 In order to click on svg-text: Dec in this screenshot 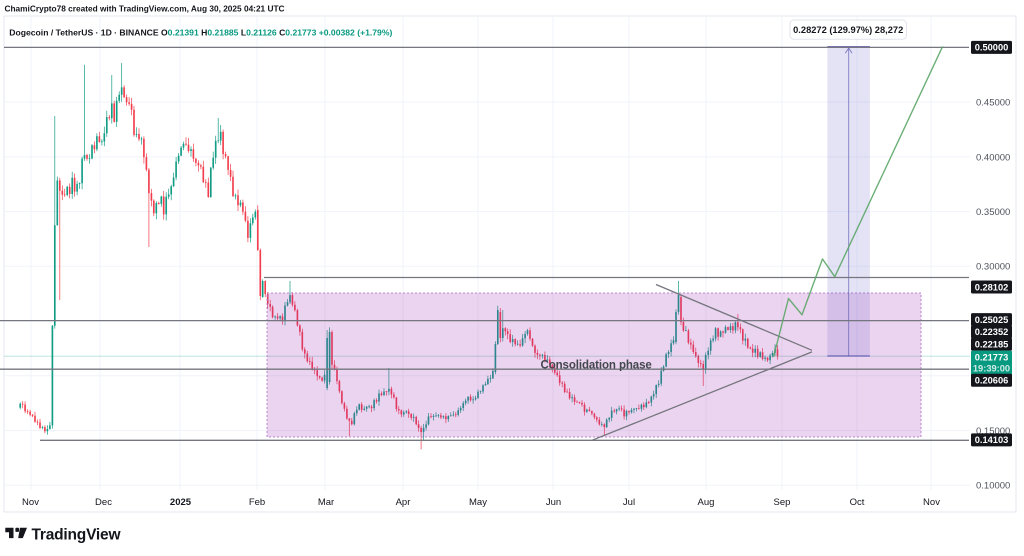, I will do `click(103, 502)`.